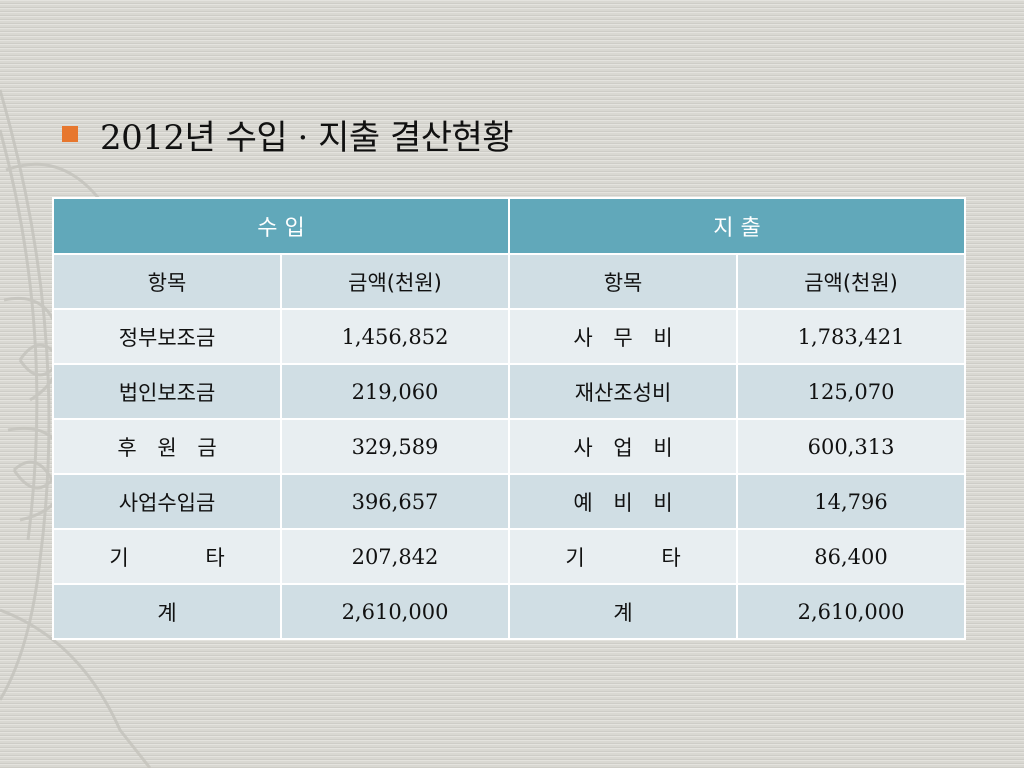 This screenshot has width=1024, height=768. I want to click on income-total-label: 계, so click(167, 611).